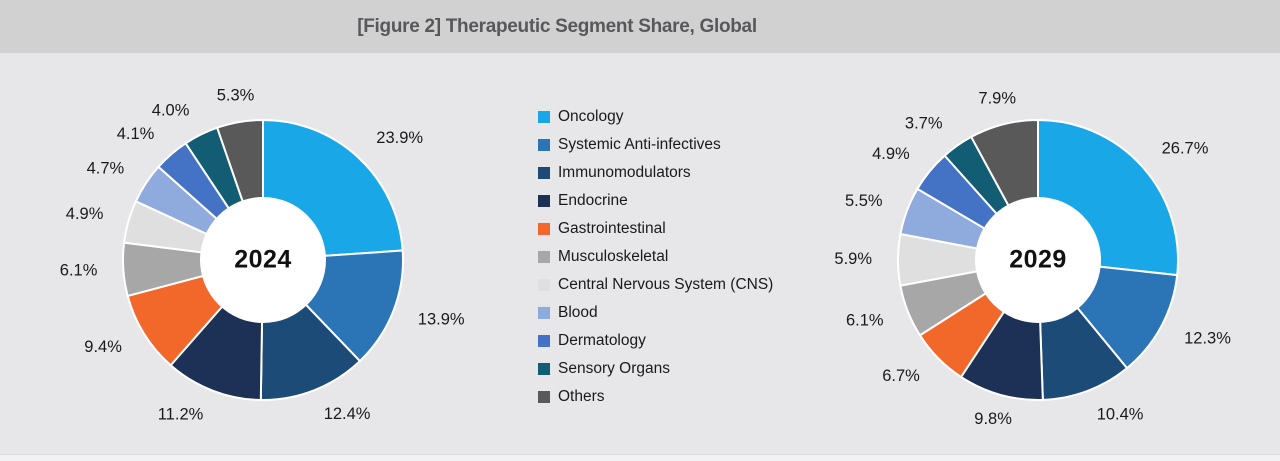 This screenshot has height=461, width=1280. What do you see at coordinates (399, 138) in the screenshot?
I see `slice-percent-label: 23.9%` at bounding box center [399, 138].